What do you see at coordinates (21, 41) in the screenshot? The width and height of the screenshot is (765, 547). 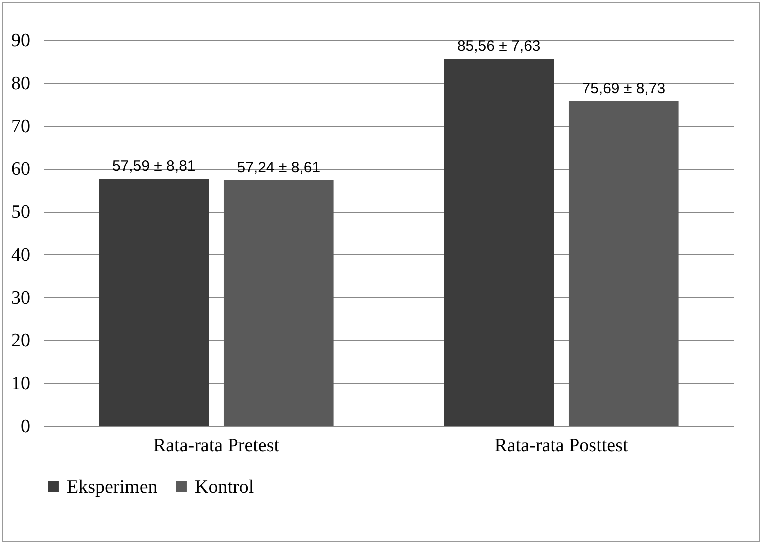 I see `y-tick-label: 90` at bounding box center [21, 41].